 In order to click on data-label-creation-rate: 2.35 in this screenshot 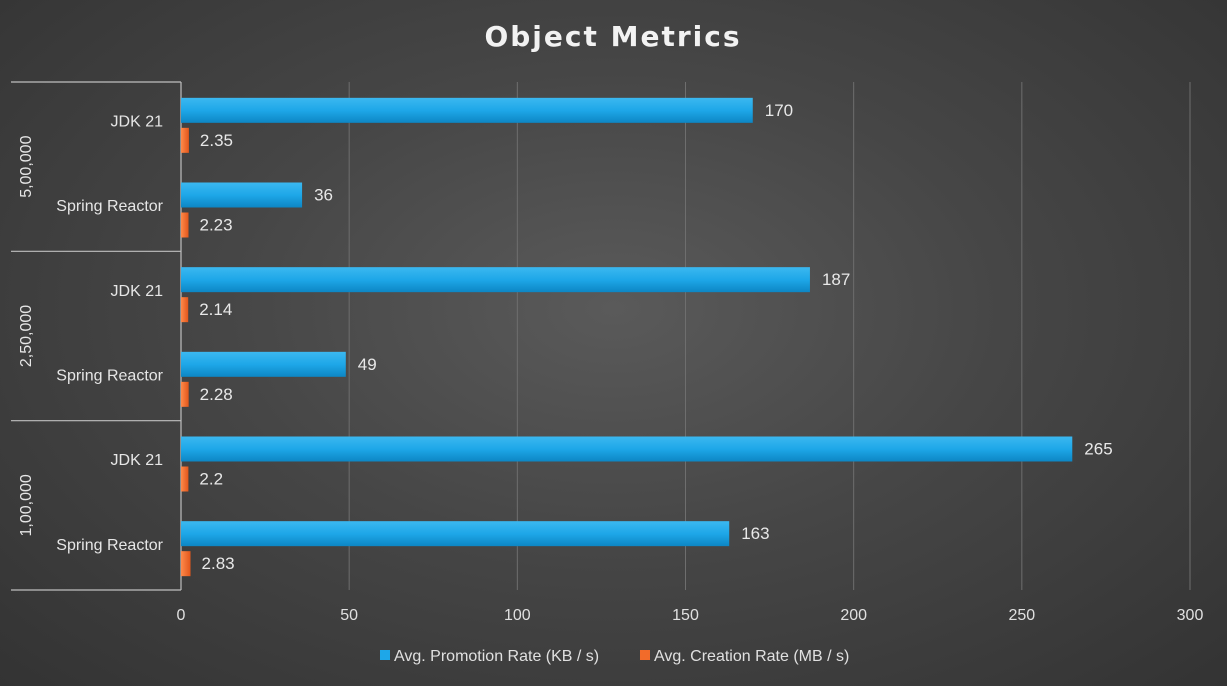, I will do `click(216, 140)`.